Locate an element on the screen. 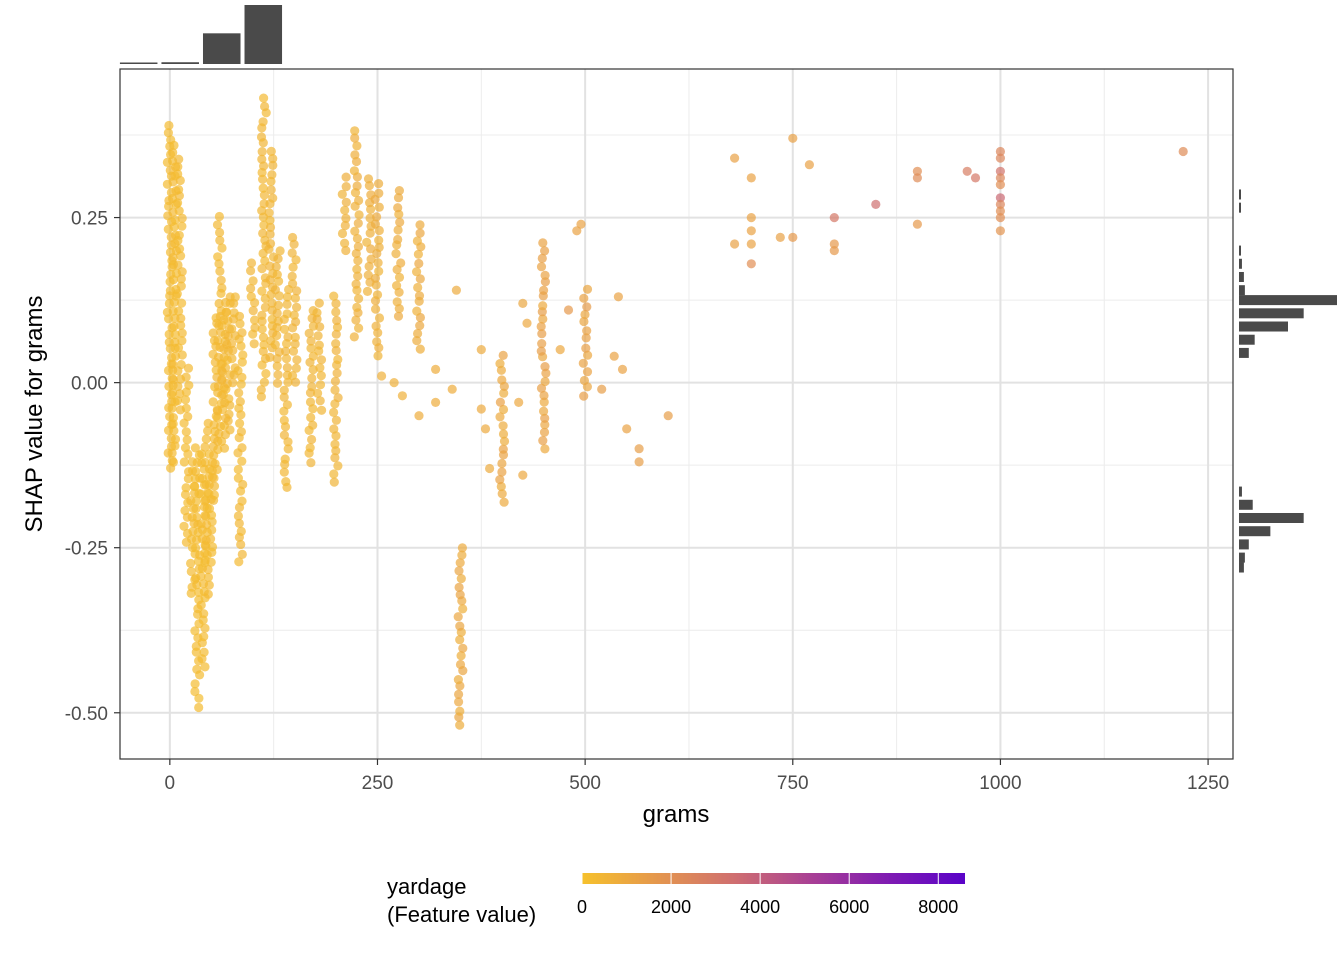 This screenshot has width=1344, height=960. x-tick-label: 0 is located at coordinates (170, 783).